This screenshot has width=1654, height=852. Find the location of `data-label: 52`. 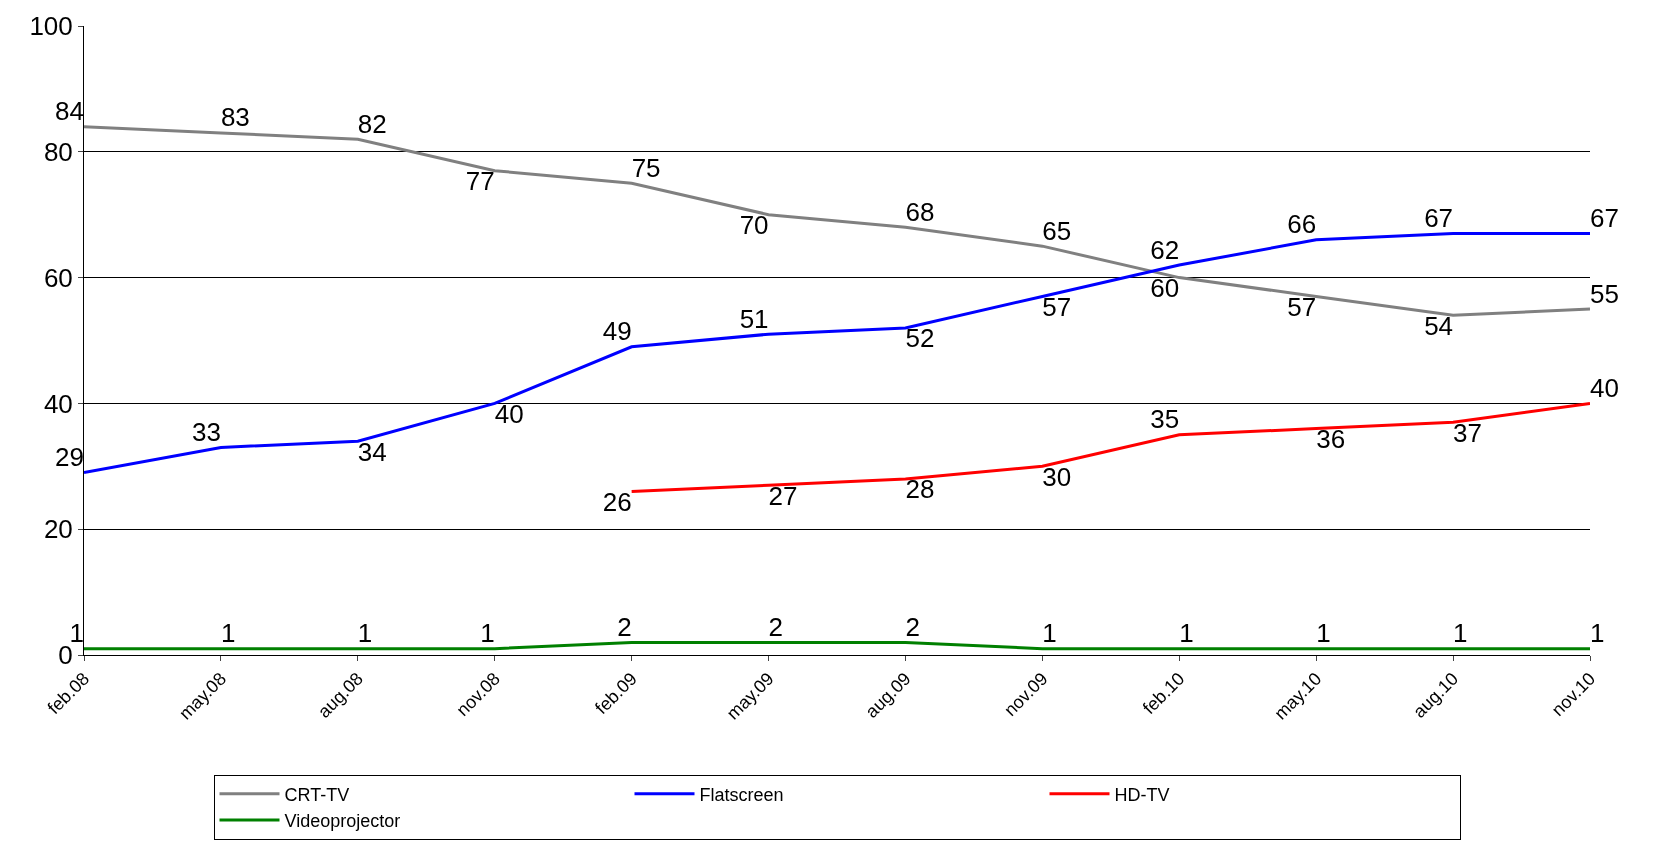

data-label: 52 is located at coordinates (920, 338).